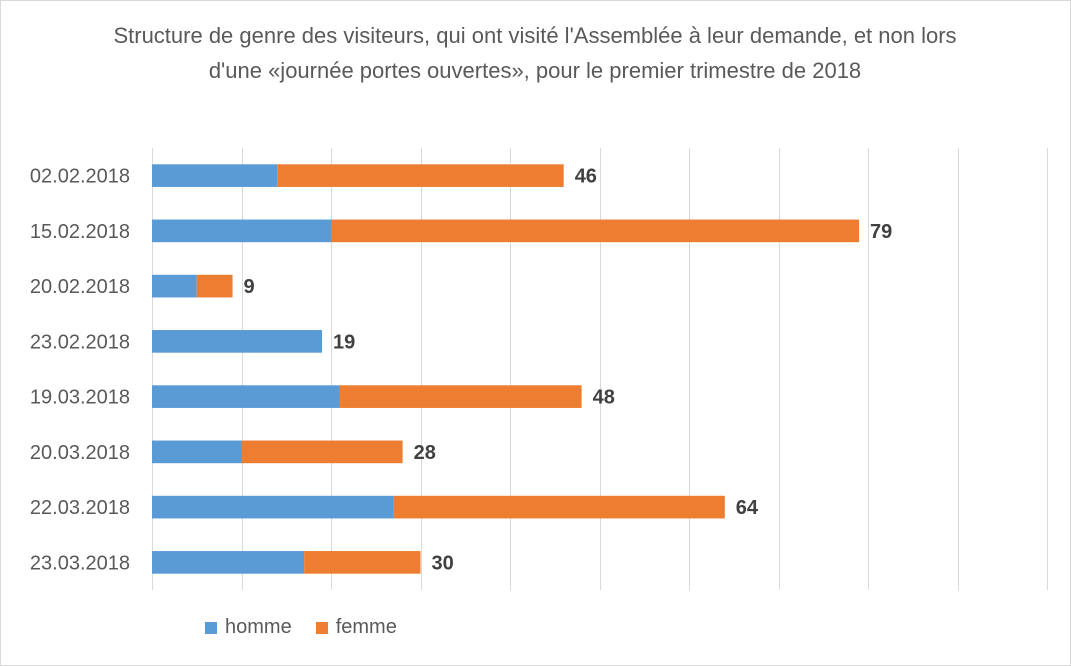 This screenshot has width=1071, height=666. I want to click on category-label: 22.03.2018, so click(80, 508).